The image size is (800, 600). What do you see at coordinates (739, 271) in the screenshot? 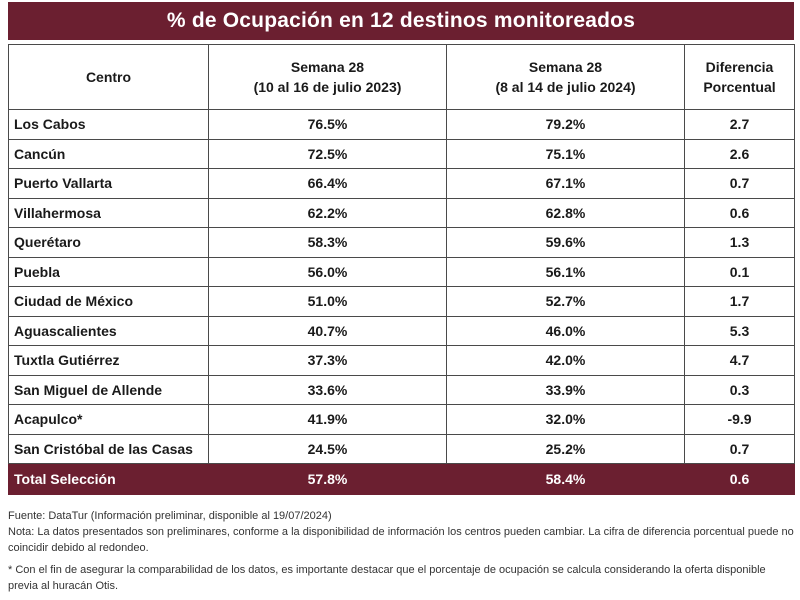
I see `cell-diff: 0.1` at bounding box center [739, 271].